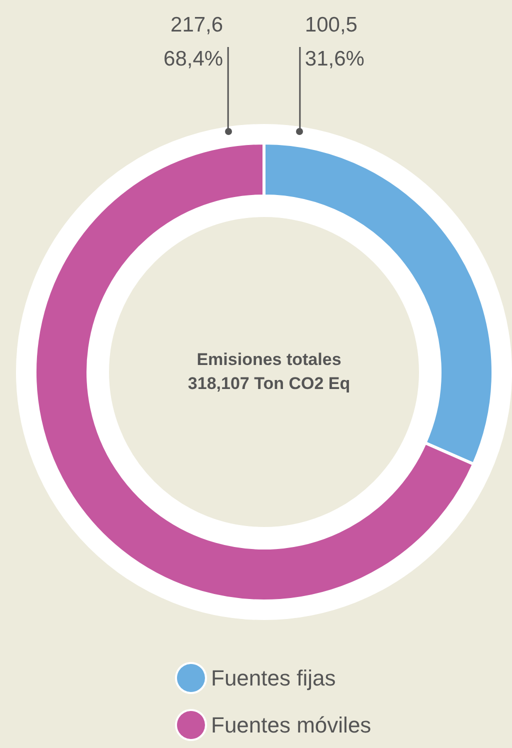 This screenshot has height=748, width=512. Describe the element at coordinates (334, 42) in the screenshot. I see `data-label: 100,5 31,6%` at that location.